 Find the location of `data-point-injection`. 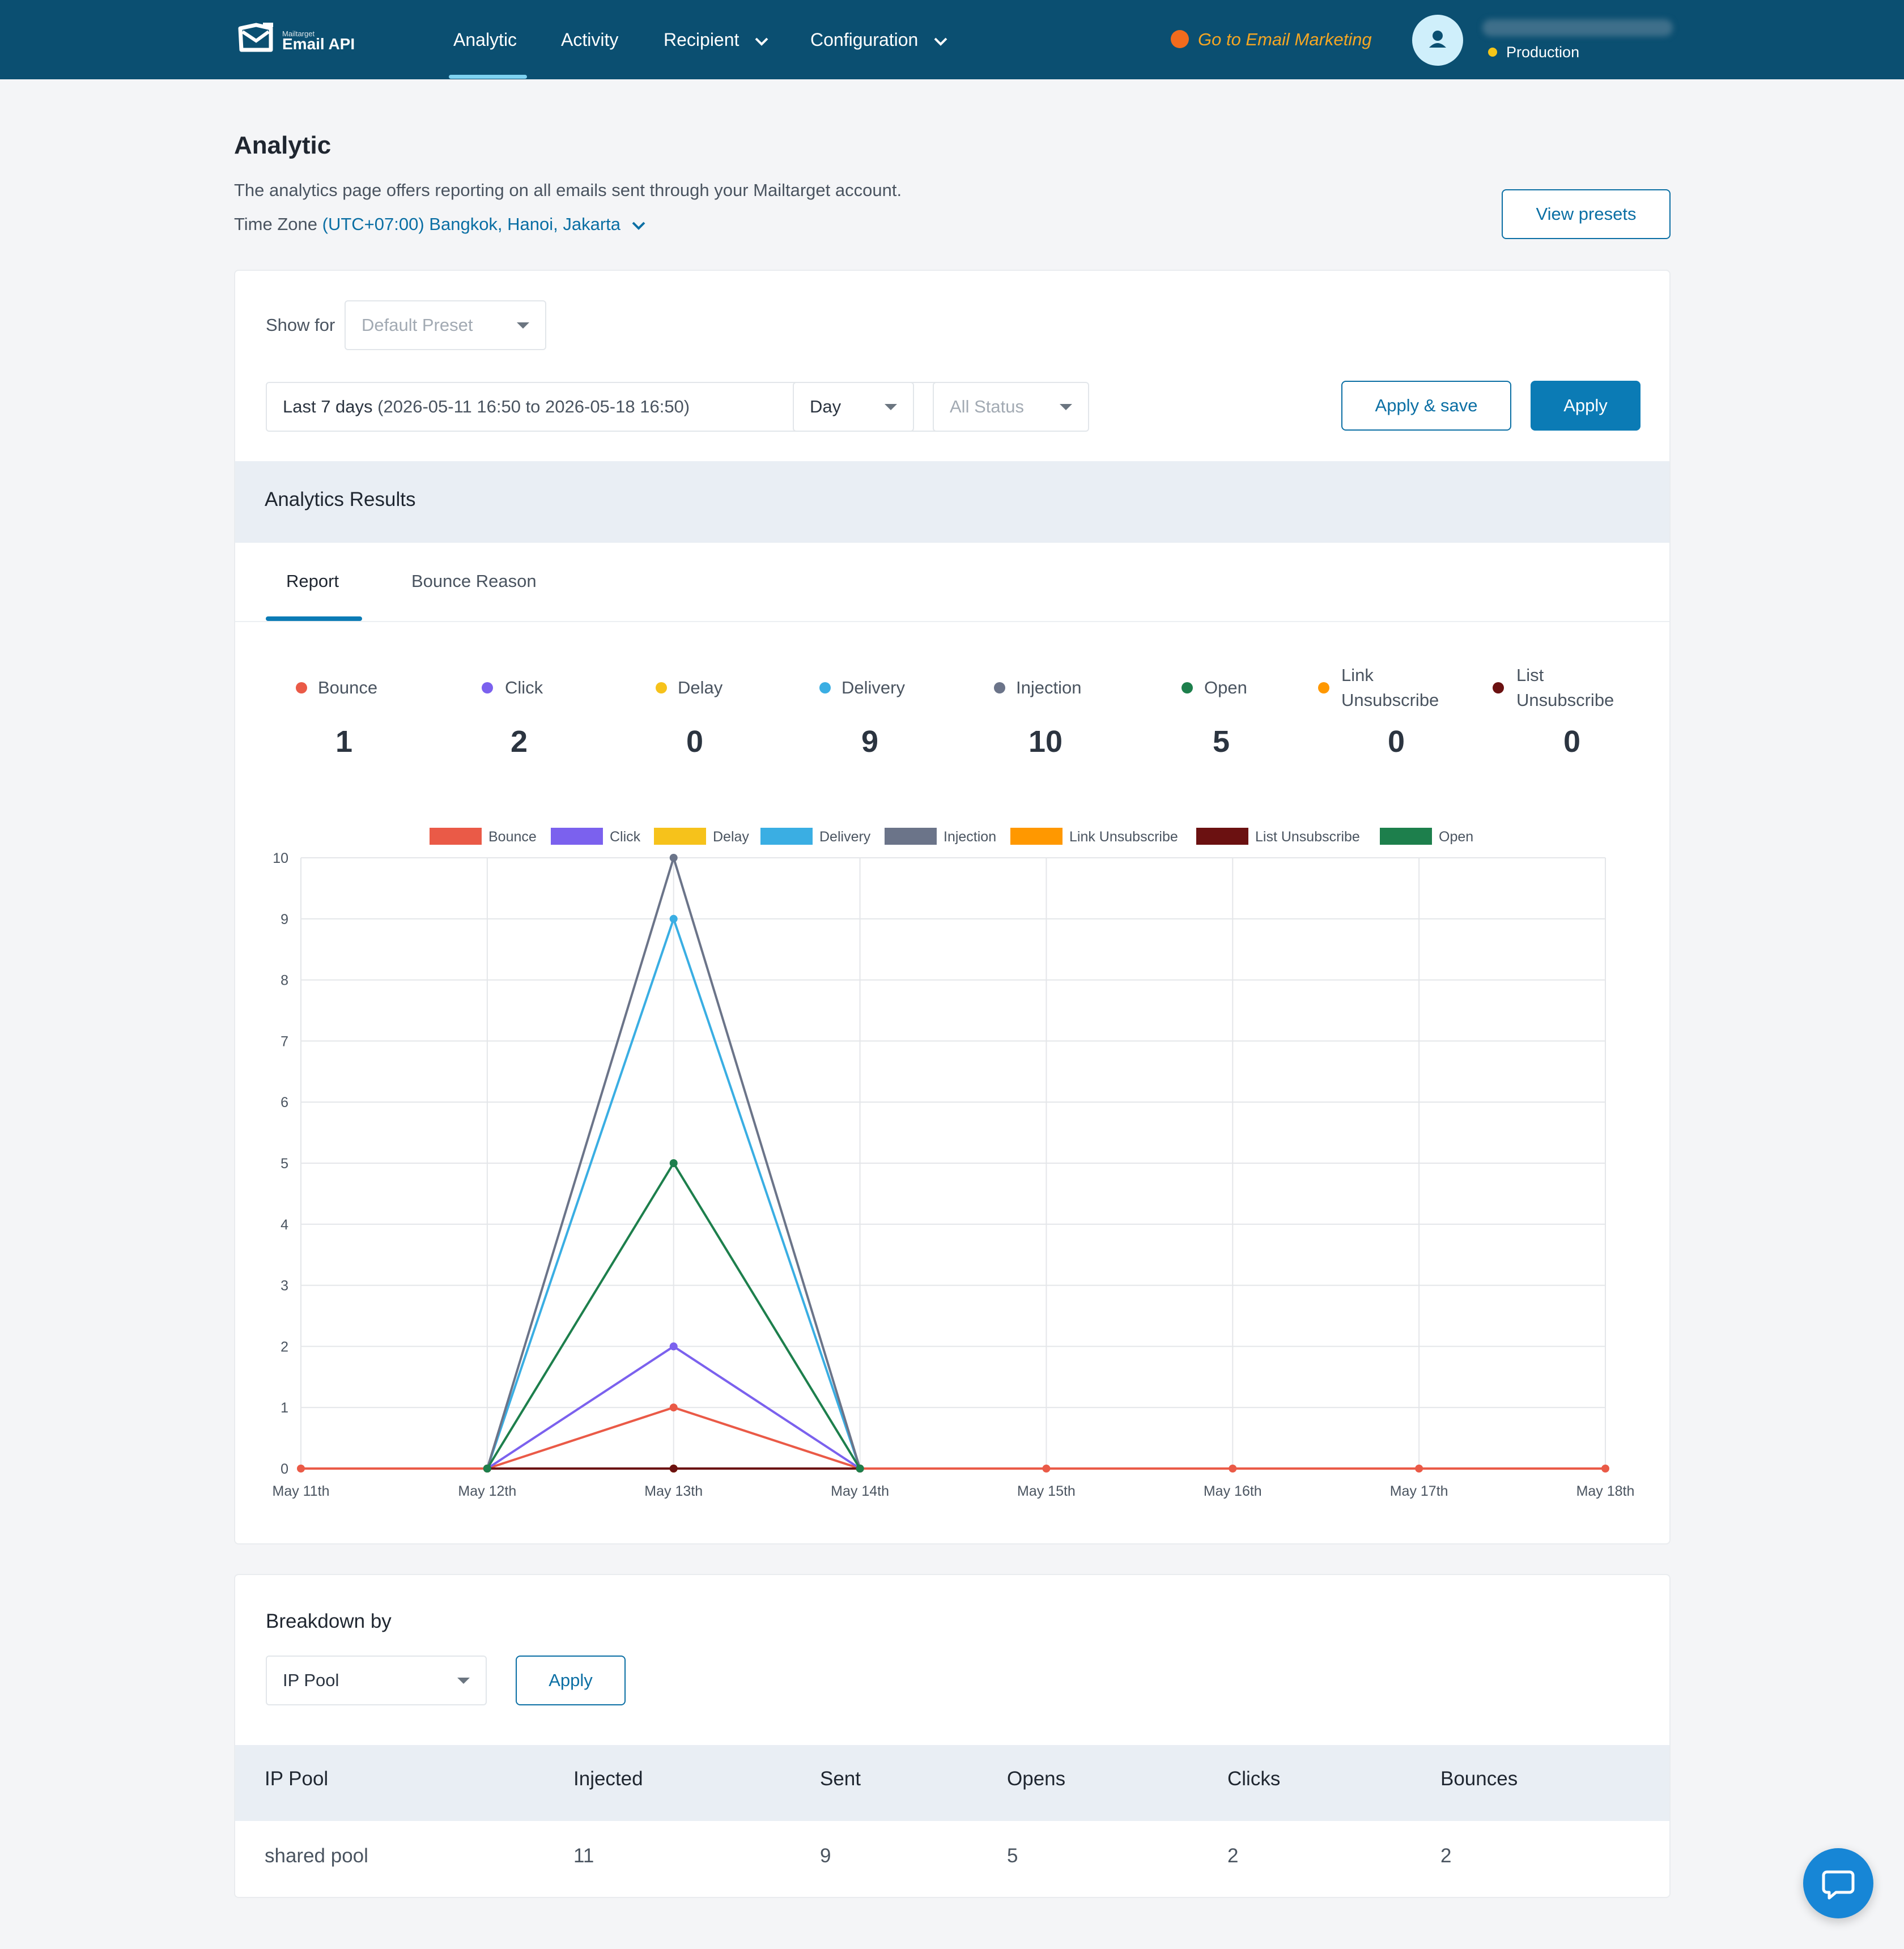

data-point-injection is located at coordinates (673, 858).